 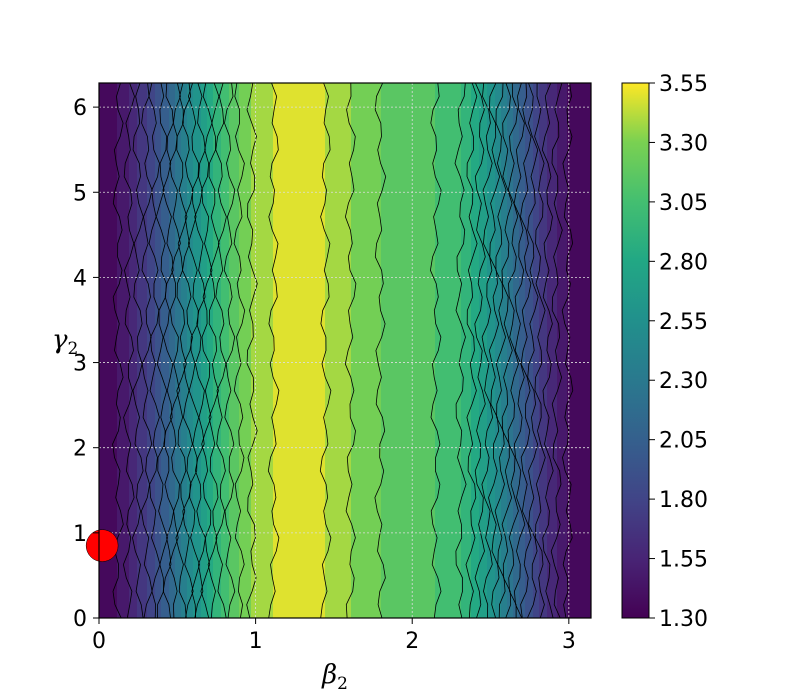 I want to click on colorbar-tick-label: 2.30, so click(x=683, y=381).